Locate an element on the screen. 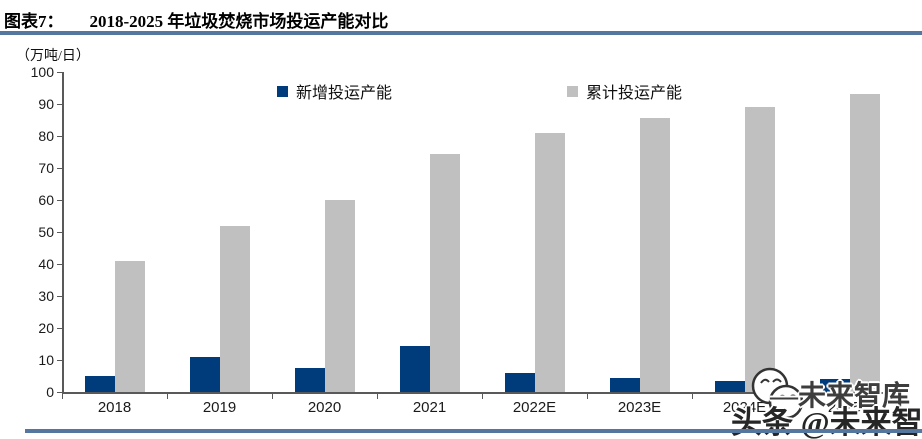 The width and height of the screenshot is (922, 439). legend-item-new: 新增投运产能 is located at coordinates (334, 91).